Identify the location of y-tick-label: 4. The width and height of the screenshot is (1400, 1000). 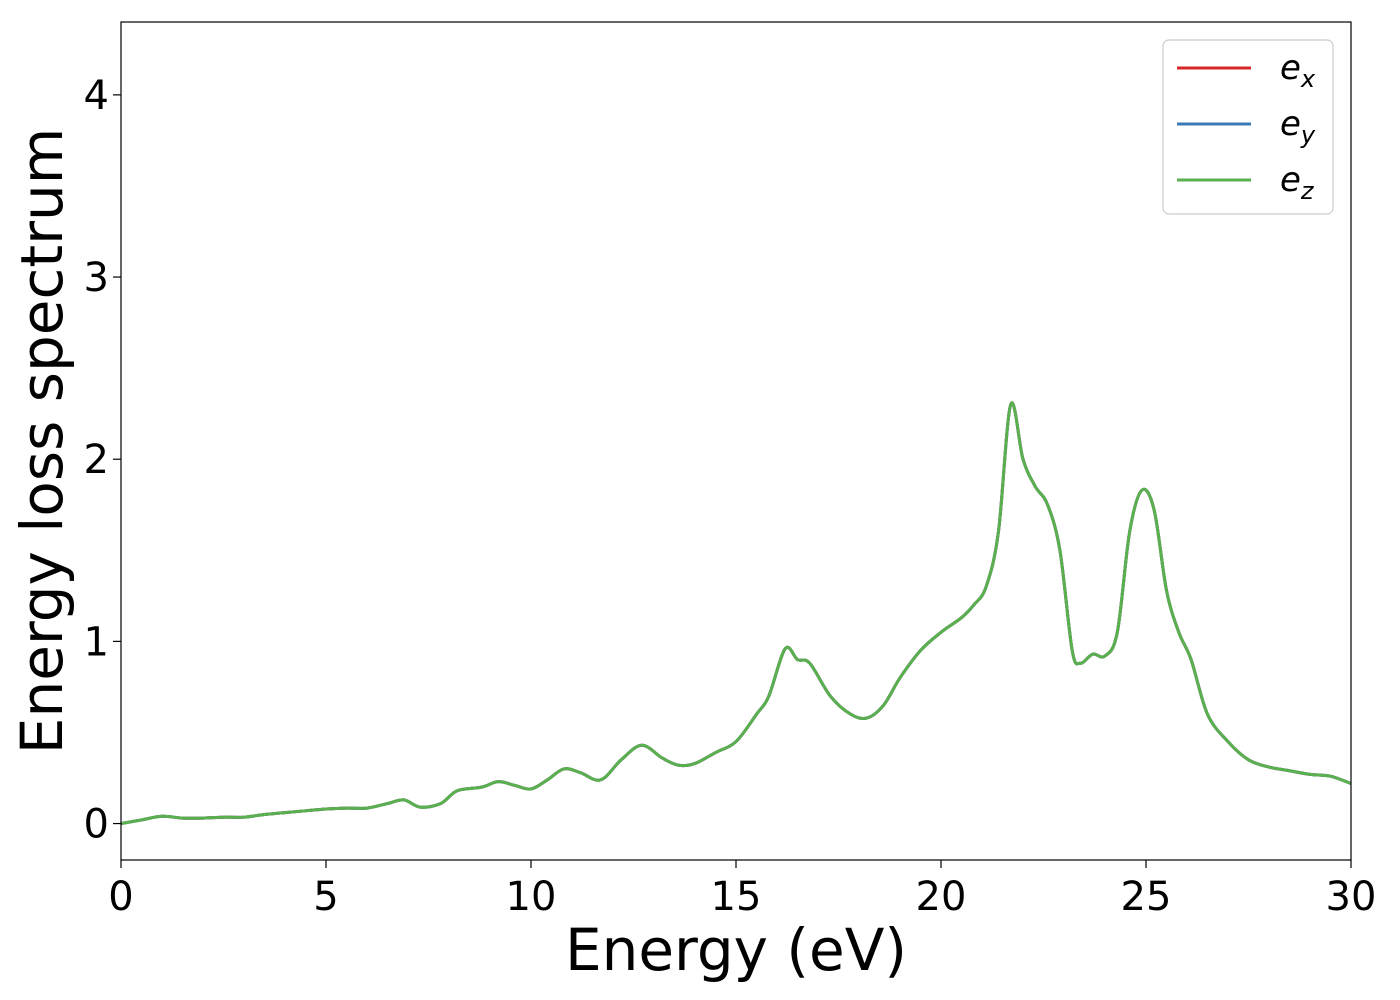
(96, 96).